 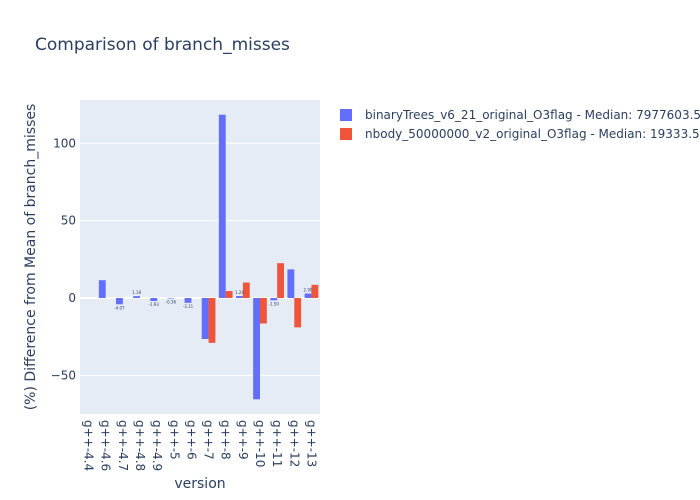 I want to click on x-tick-label: g++-4.4, so click(x=89, y=445).